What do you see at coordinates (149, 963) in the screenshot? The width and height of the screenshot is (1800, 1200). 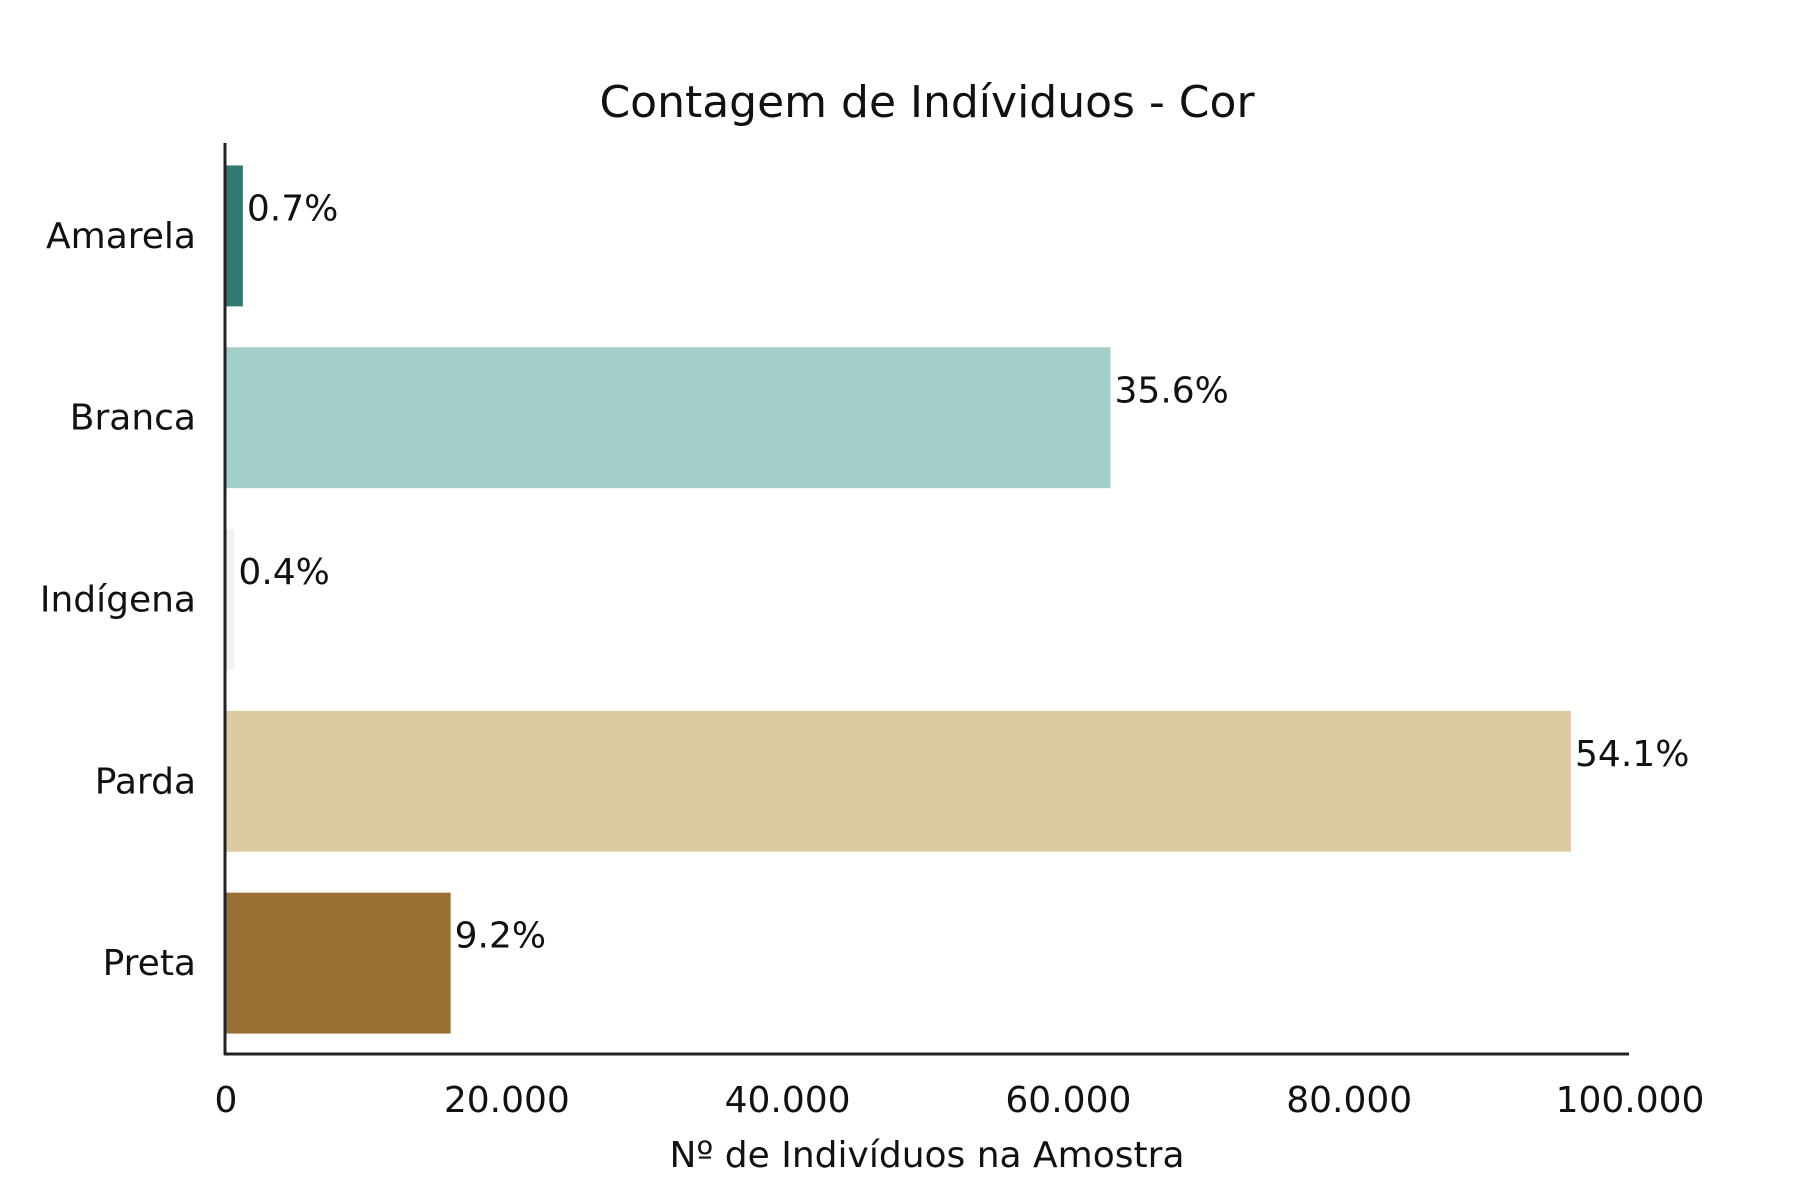 I see `y-tick-label: Preta` at bounding box center [149, 963].